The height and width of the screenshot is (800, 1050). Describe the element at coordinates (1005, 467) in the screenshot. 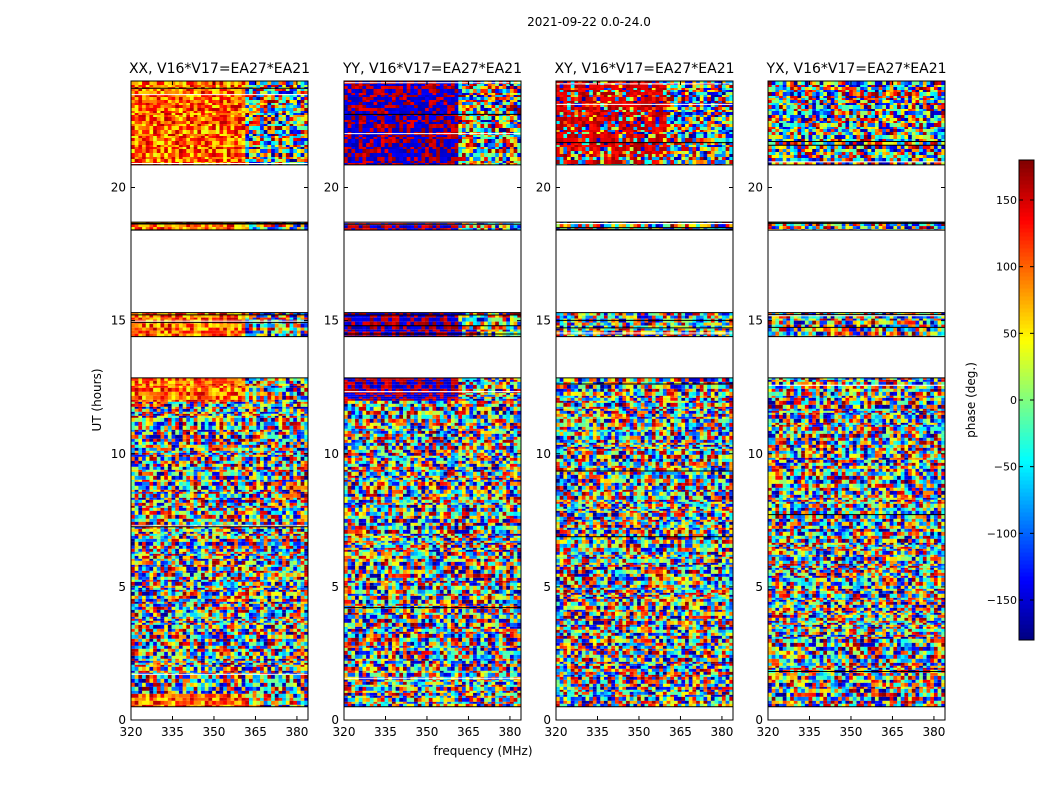

I see `colorbar-tick-label: −50` at that location.